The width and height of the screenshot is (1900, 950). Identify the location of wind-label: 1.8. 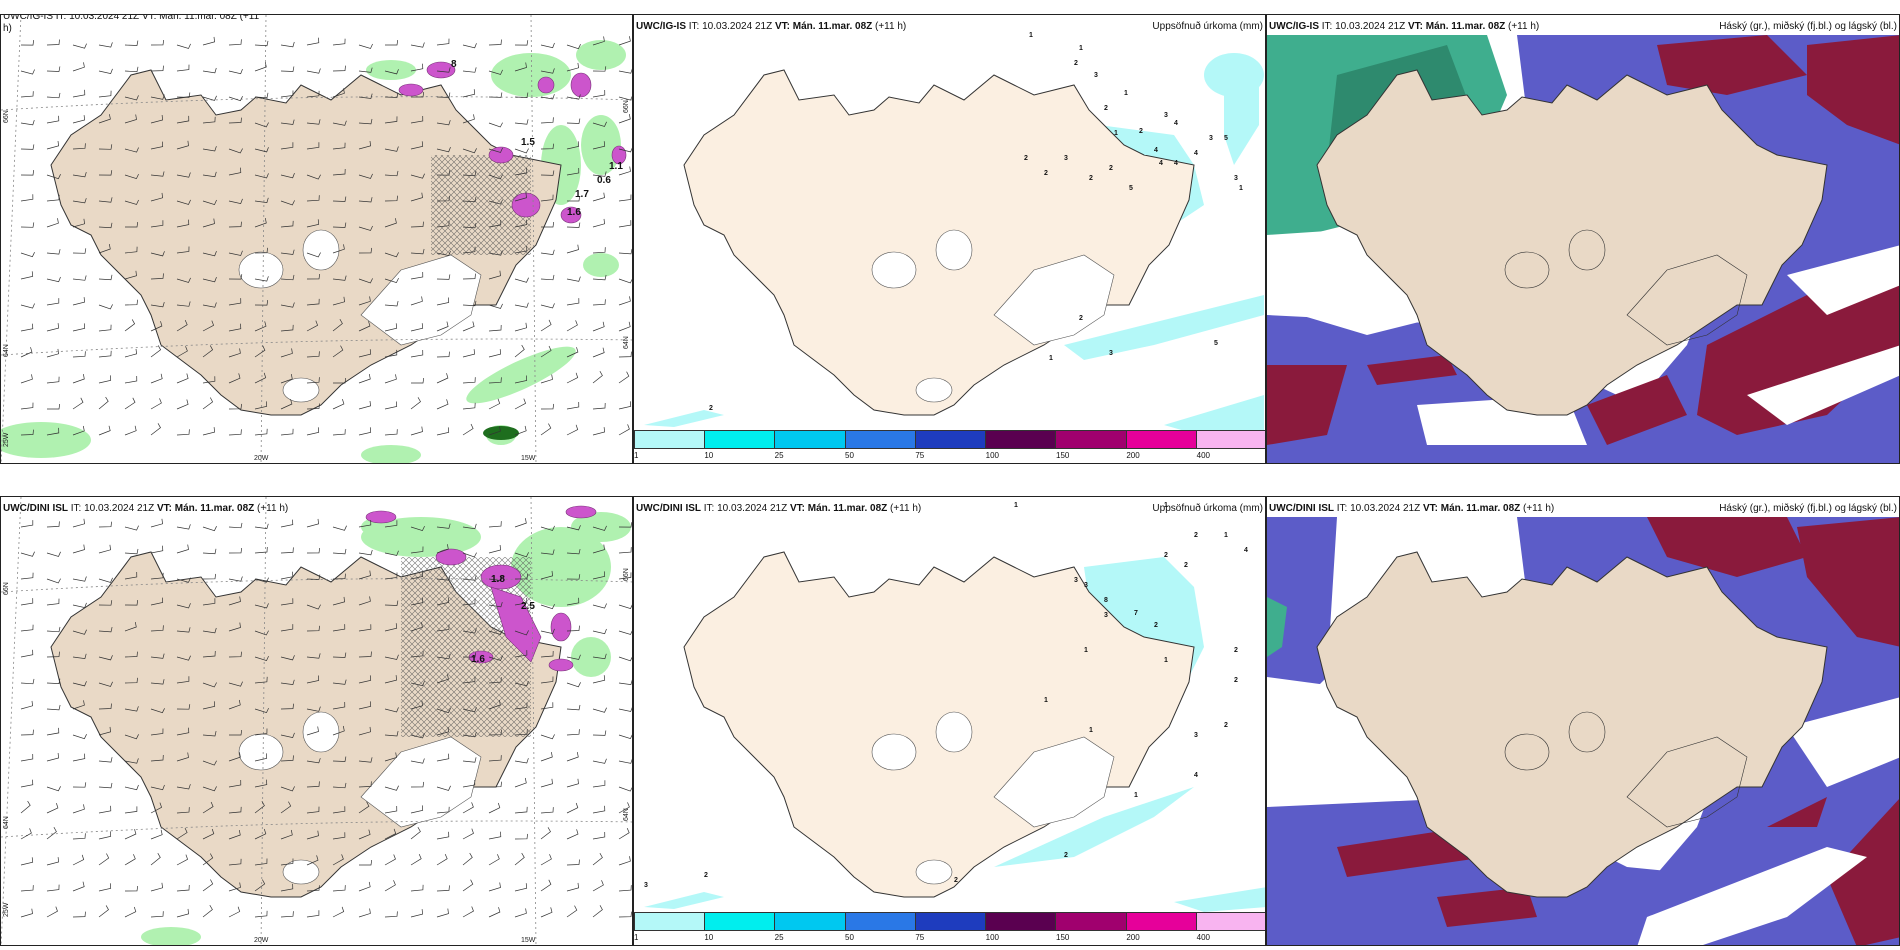
(498, 579).